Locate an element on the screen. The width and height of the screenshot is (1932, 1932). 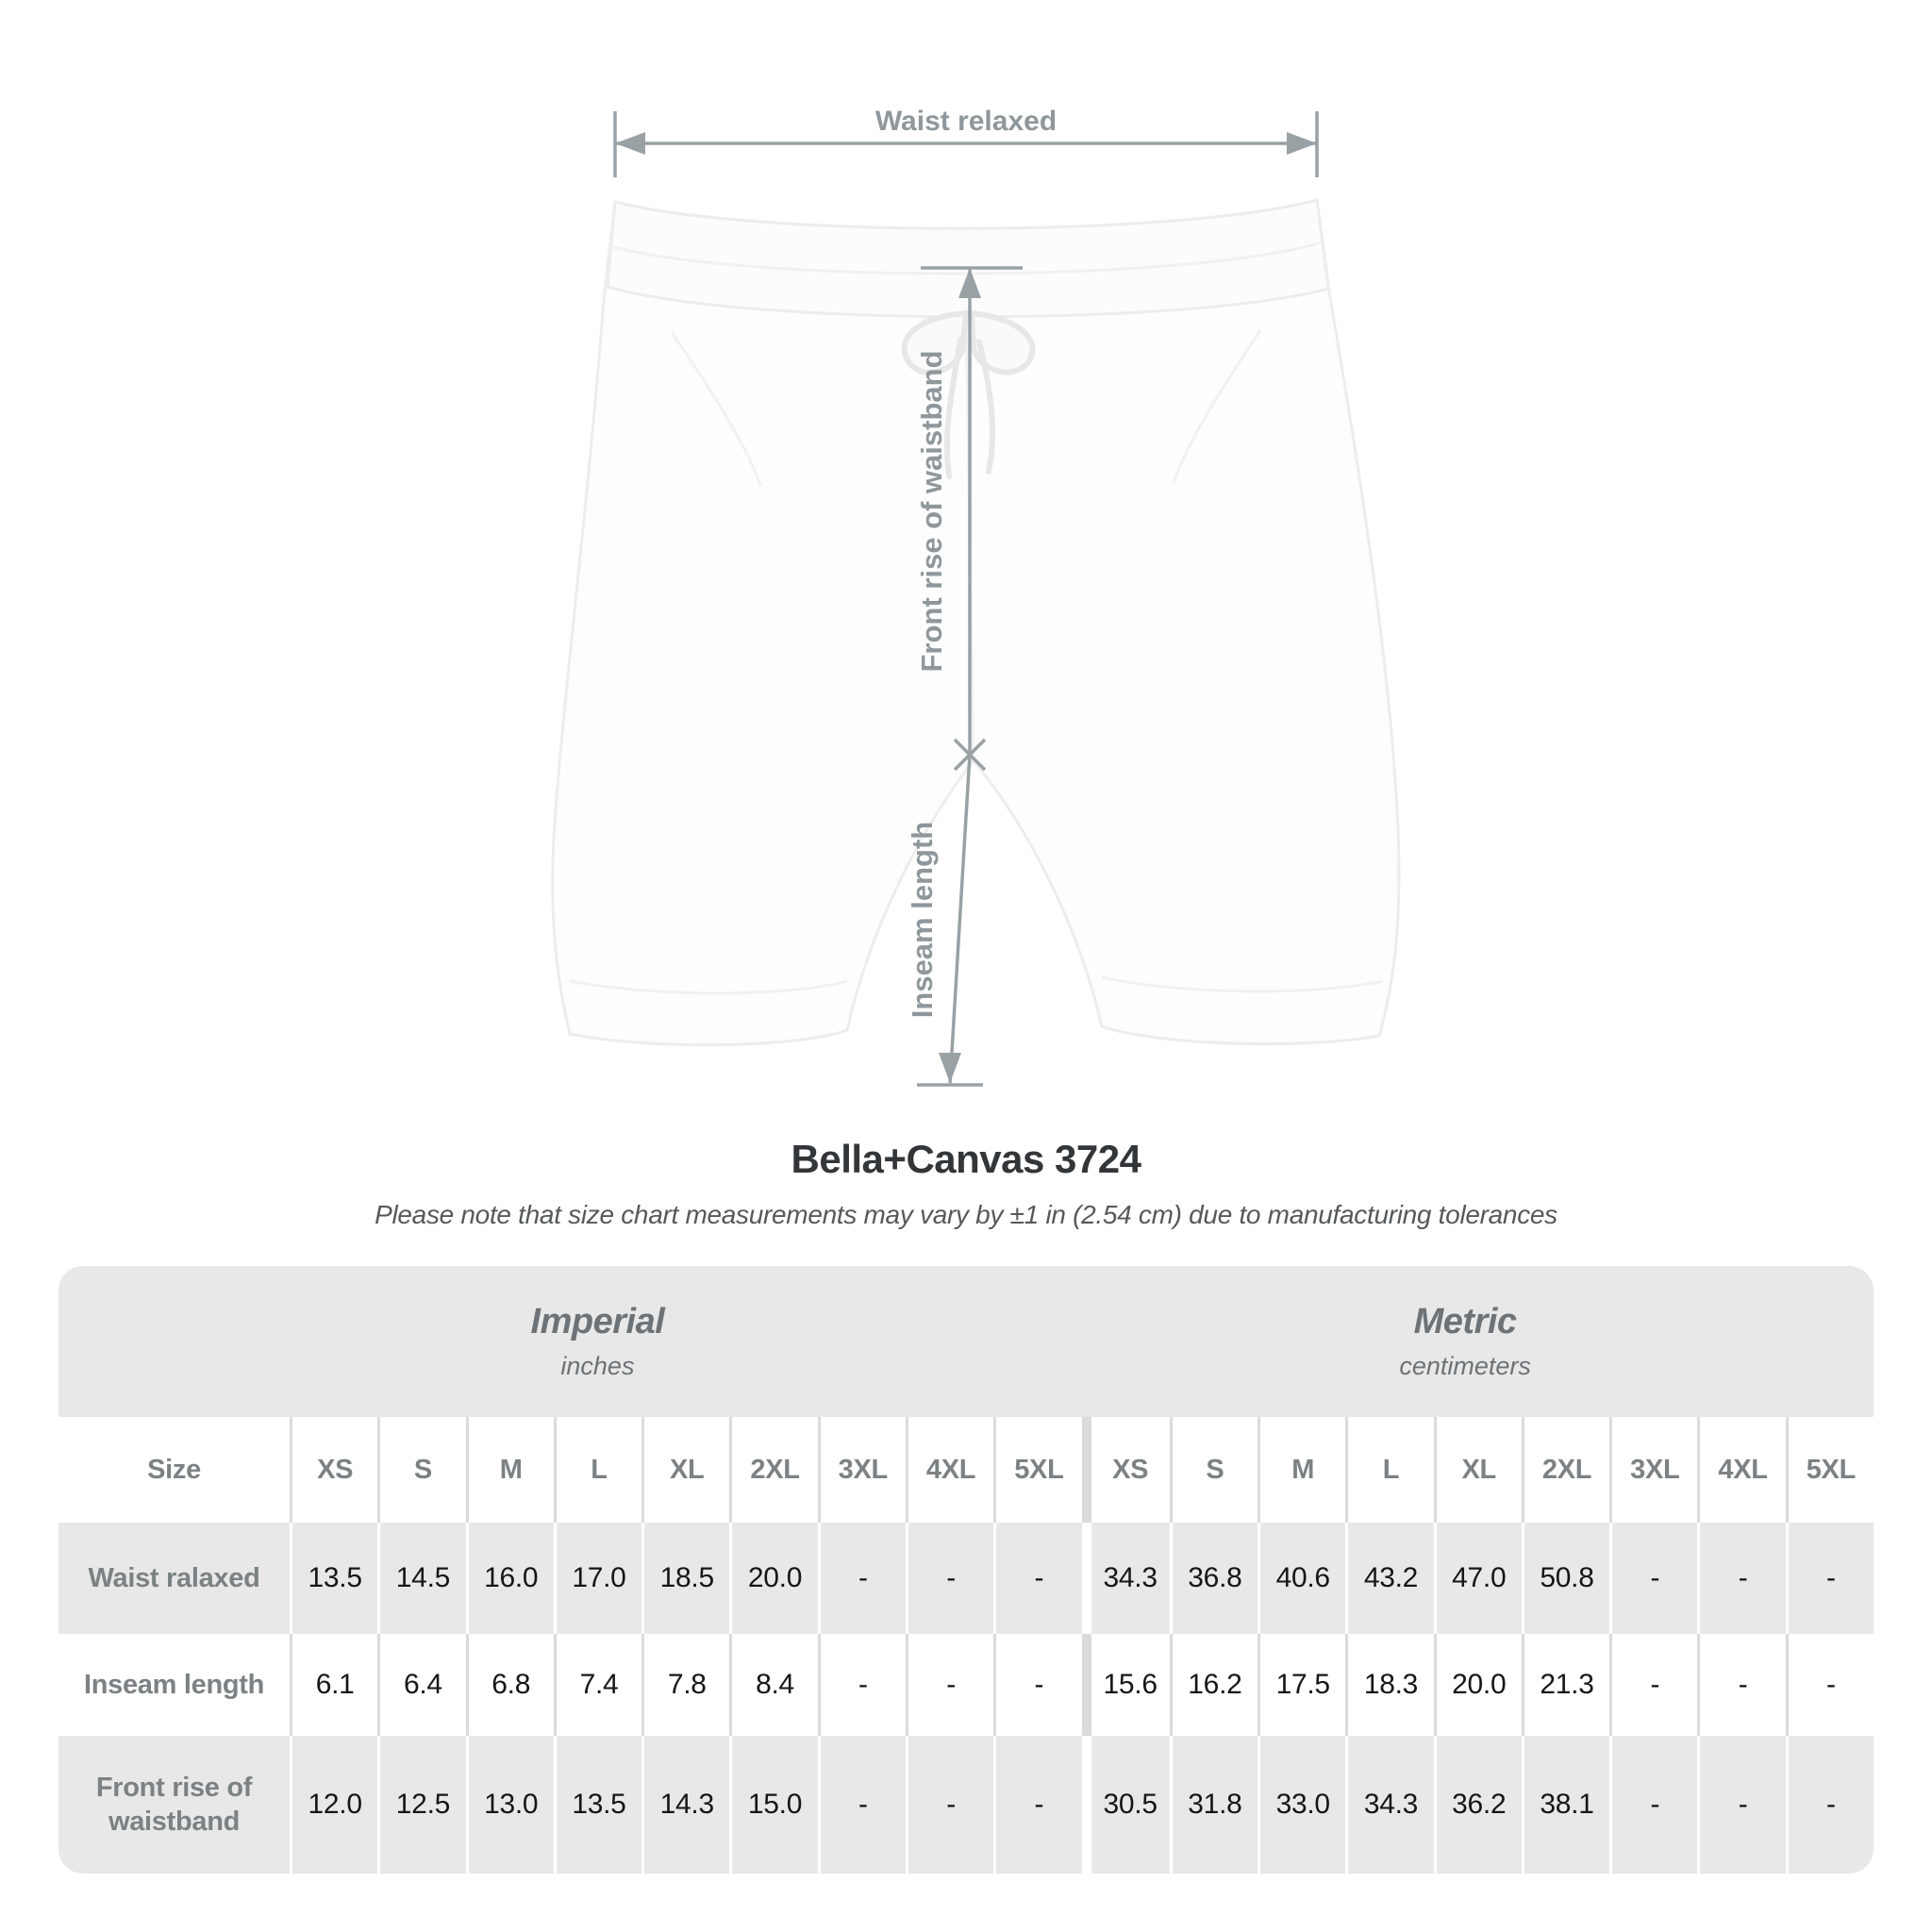
size-value-cell: 47.0 is located at coordinates (1478, 1579).